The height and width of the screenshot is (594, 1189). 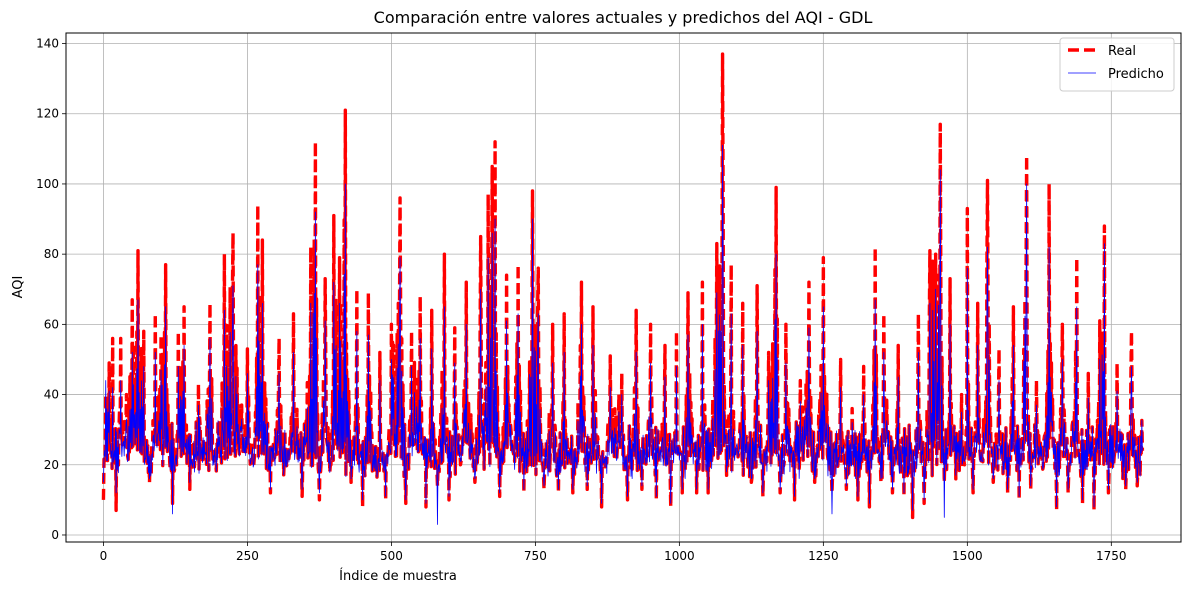 What do you see at coordinates (1122, 51) in the screenshot?
I see `legend-real-label: Real` at bounding box center [1122, 51].